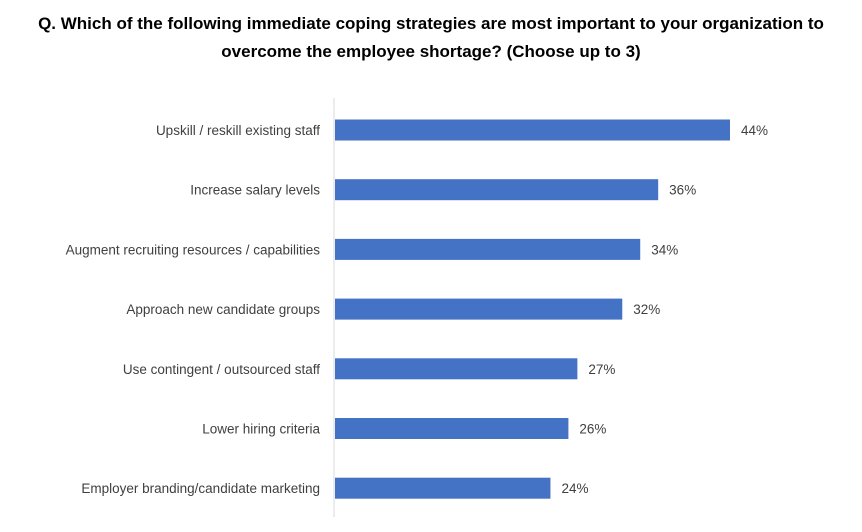 This screenshot has height=532, width=862. I want to click on data-label: 44%, so click(754, 130).